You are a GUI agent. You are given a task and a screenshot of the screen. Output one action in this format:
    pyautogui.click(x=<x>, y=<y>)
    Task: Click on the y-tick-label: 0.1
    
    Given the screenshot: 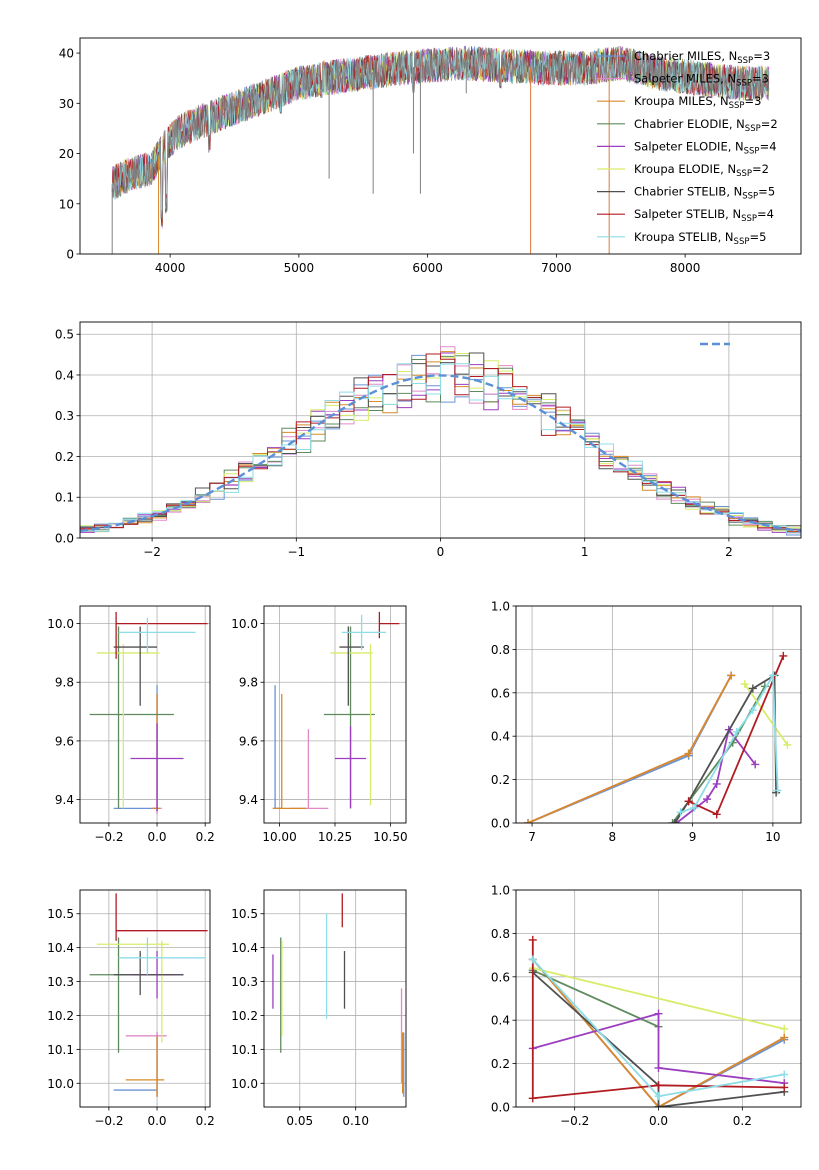 What is the action you would take?
    pyautogui.click(x=64, y=498)
    